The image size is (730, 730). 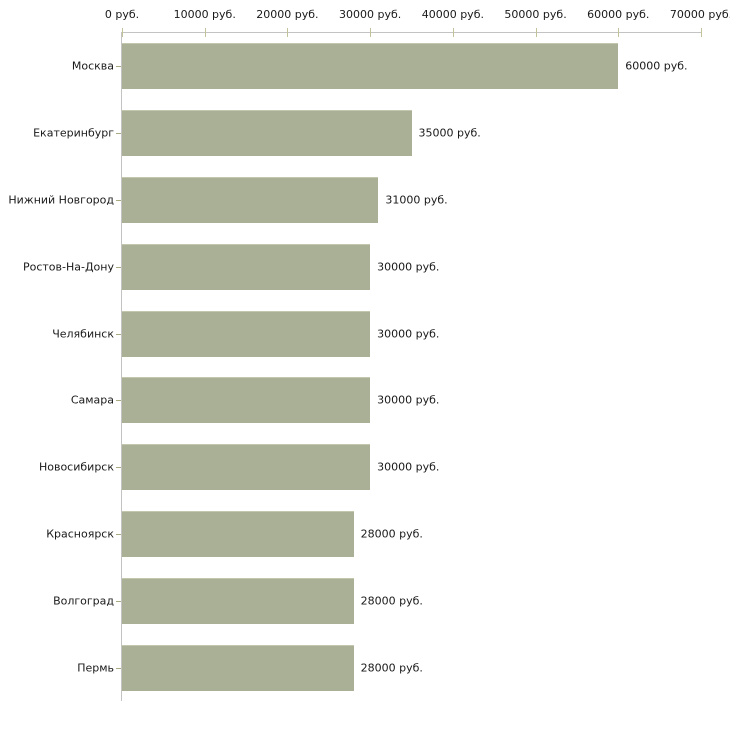 What do you see at coordinates (92, 66) in the screenshot?
I see `category-label: Москва` at bounding box center [92, 66].